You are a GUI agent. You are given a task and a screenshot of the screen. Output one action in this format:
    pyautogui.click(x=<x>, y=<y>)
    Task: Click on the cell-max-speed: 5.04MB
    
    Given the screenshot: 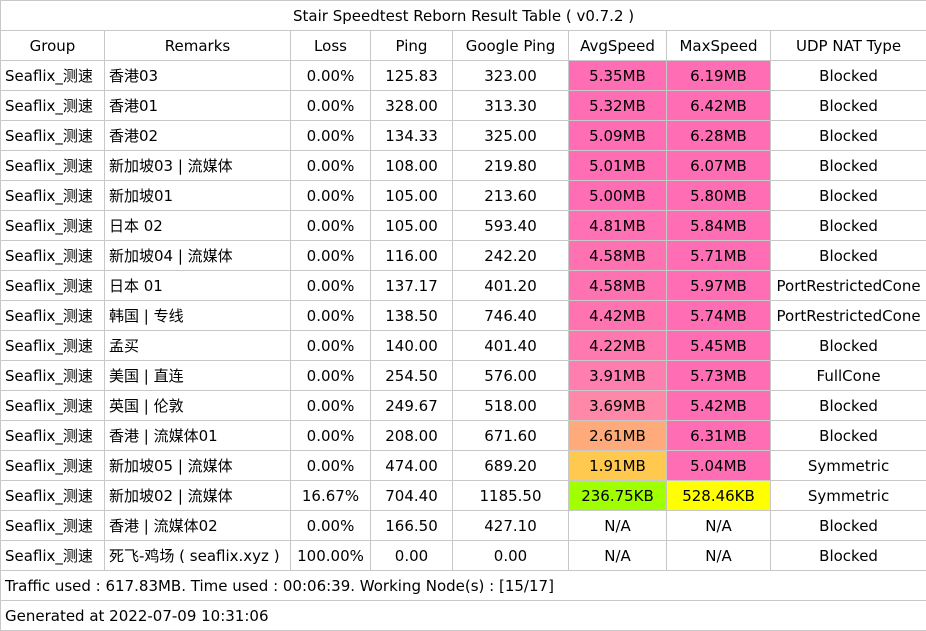 What is the action you would take?
    pyautogui.click(x=719, y=466)
    